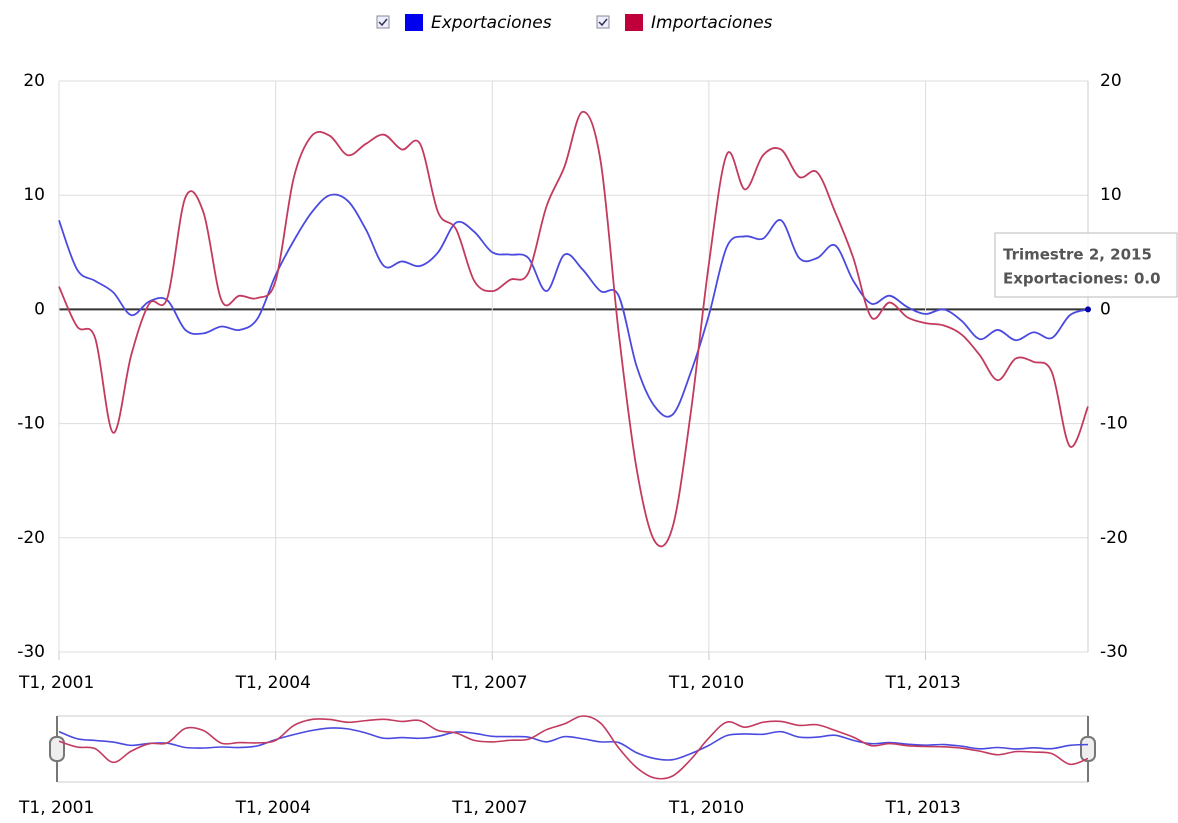 This screenshot has width=1178, height=823. I want to click on x-tick-label: T1, 2013, so click(923, 683).